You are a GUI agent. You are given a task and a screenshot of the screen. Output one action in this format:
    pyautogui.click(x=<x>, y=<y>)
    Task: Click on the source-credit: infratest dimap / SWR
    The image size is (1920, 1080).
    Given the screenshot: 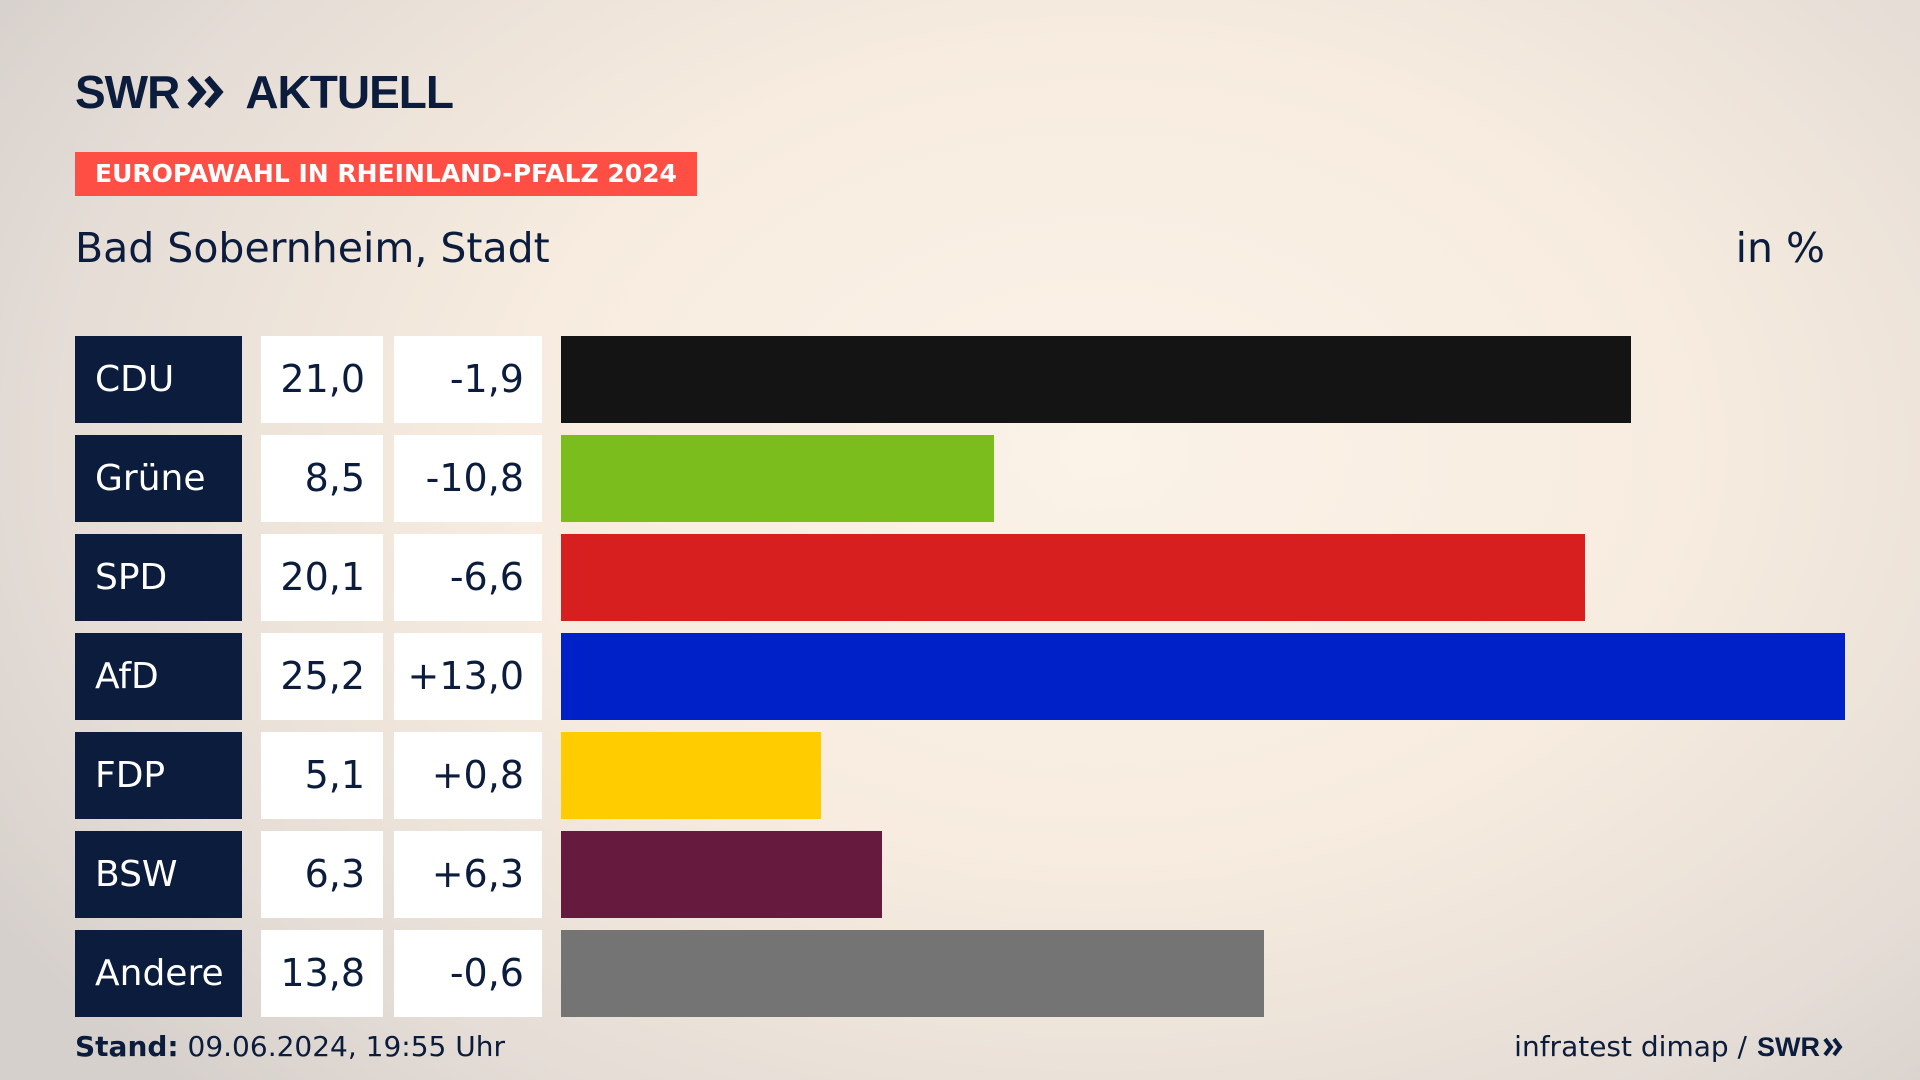 What is the action you would take?
    pyautogui.click(x=1679, y=1047)
    